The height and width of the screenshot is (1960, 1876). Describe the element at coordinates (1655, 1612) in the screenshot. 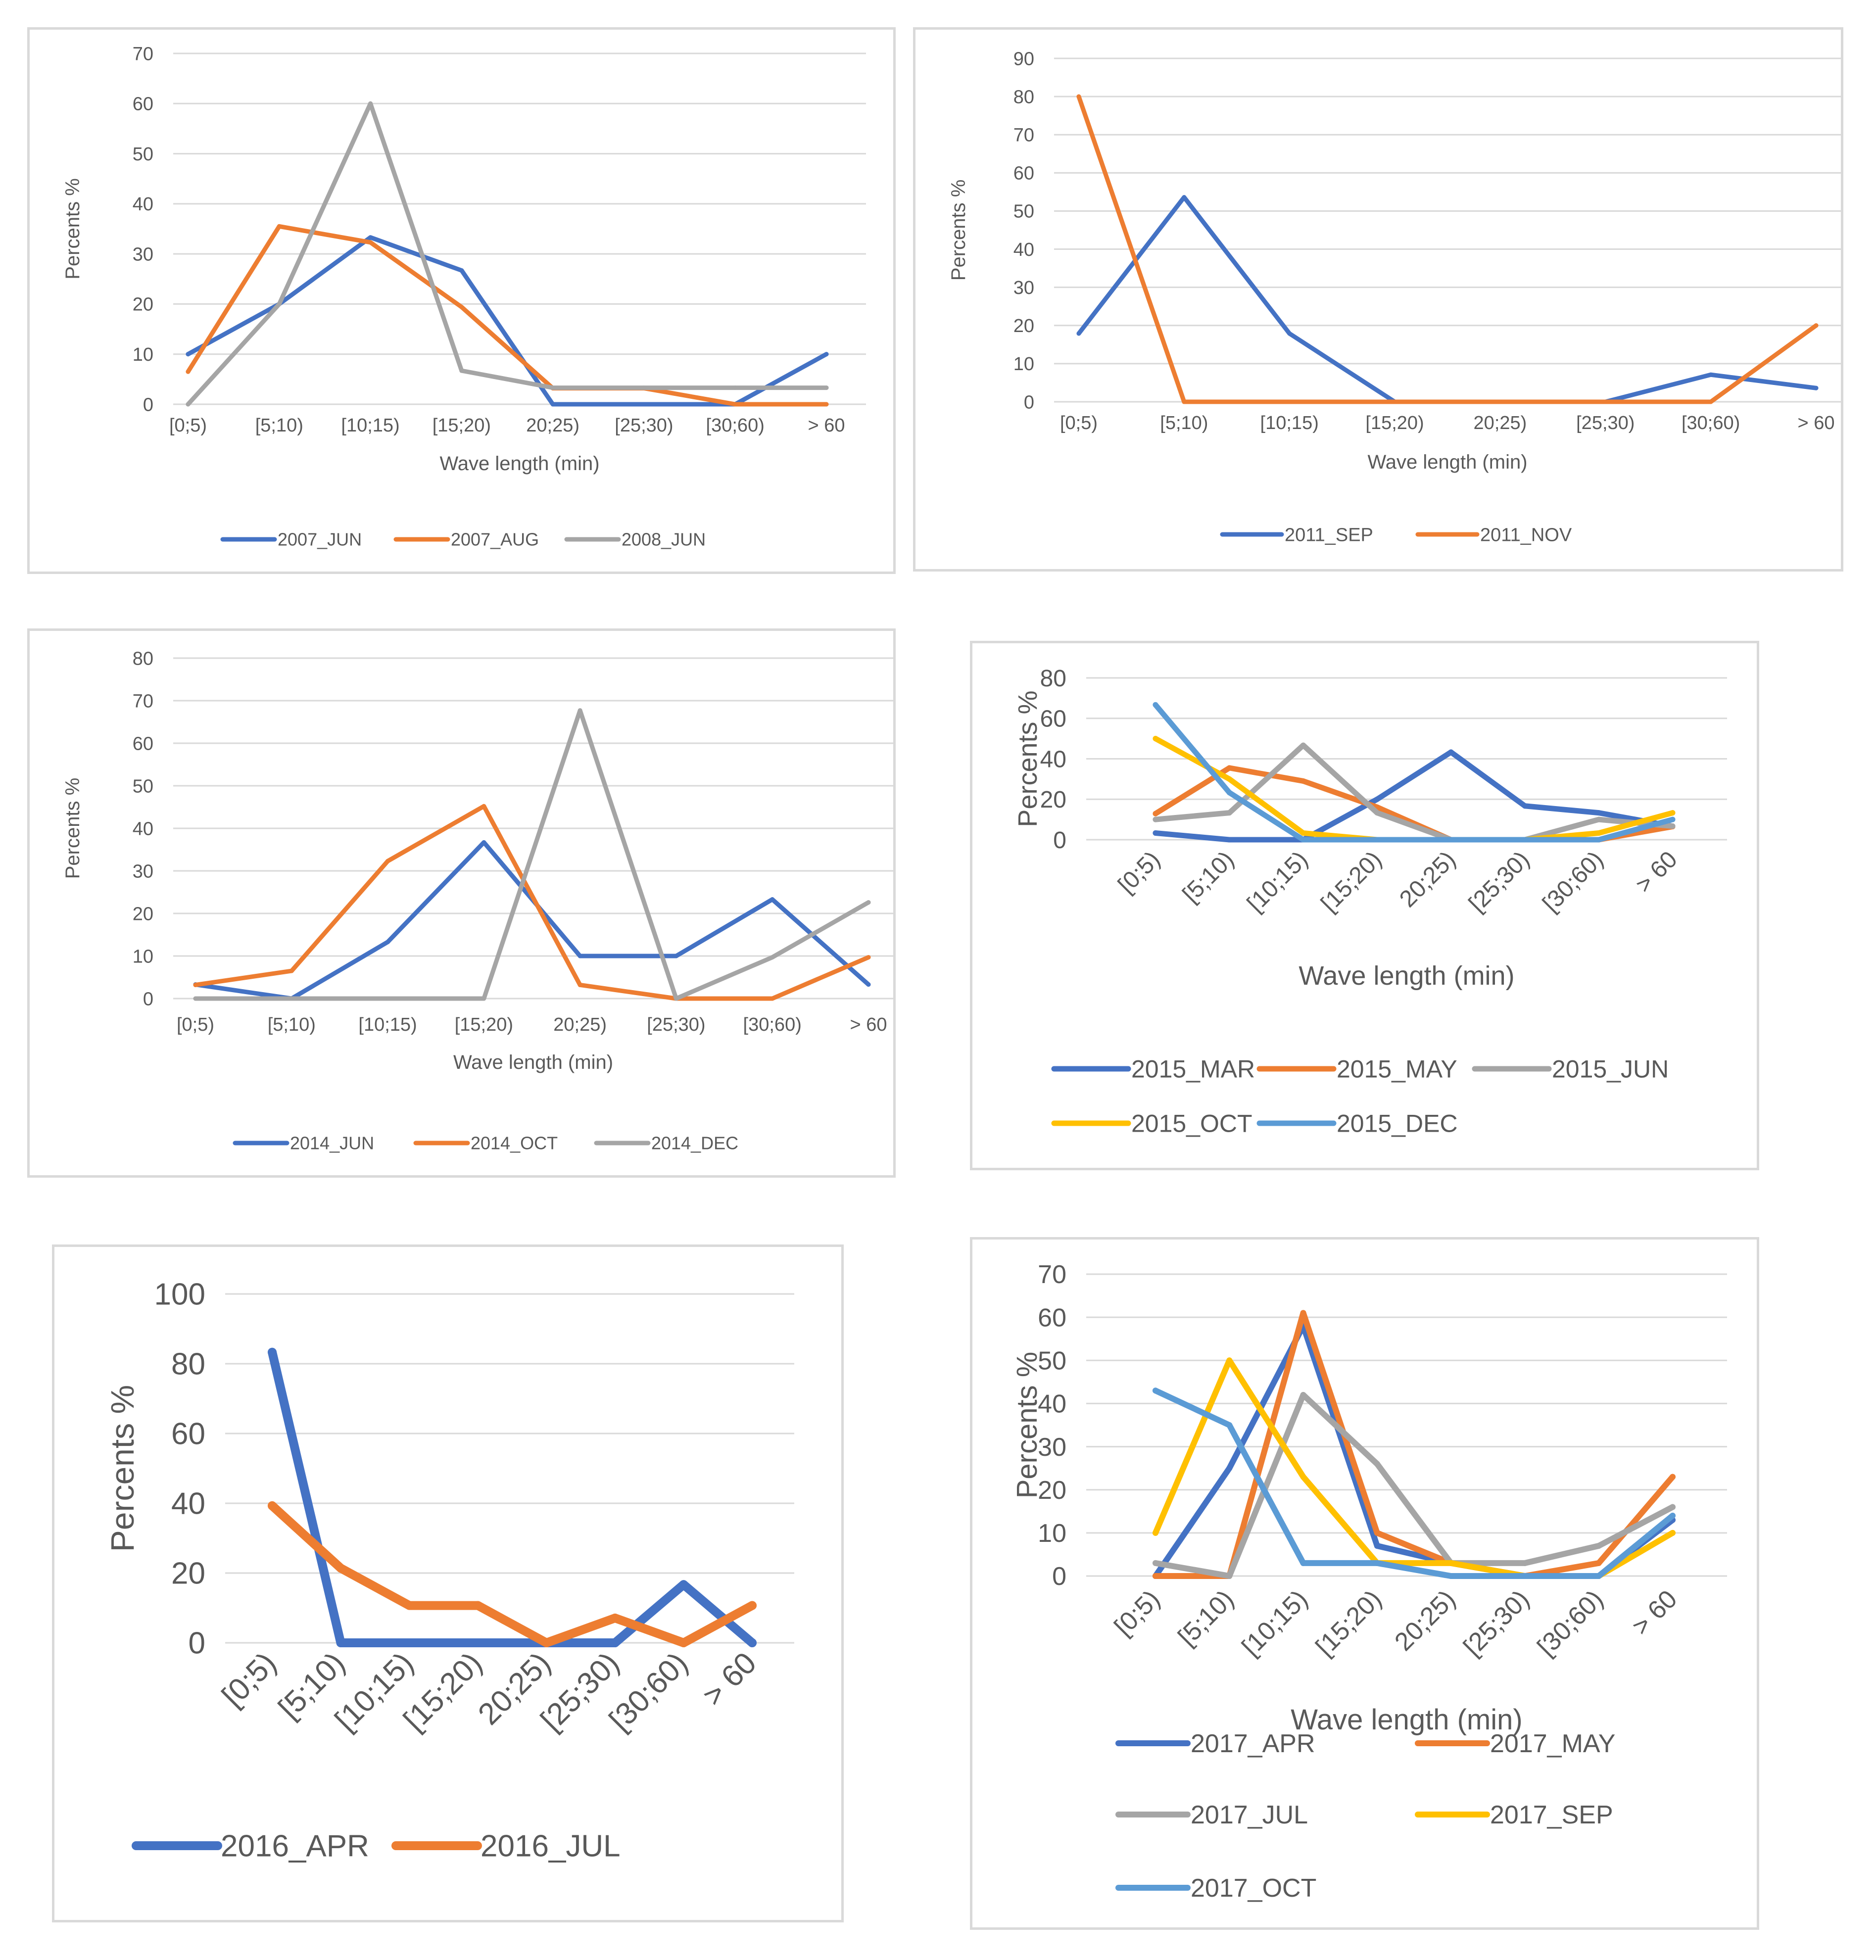

I see `x-tick-label: > 60` at that location.